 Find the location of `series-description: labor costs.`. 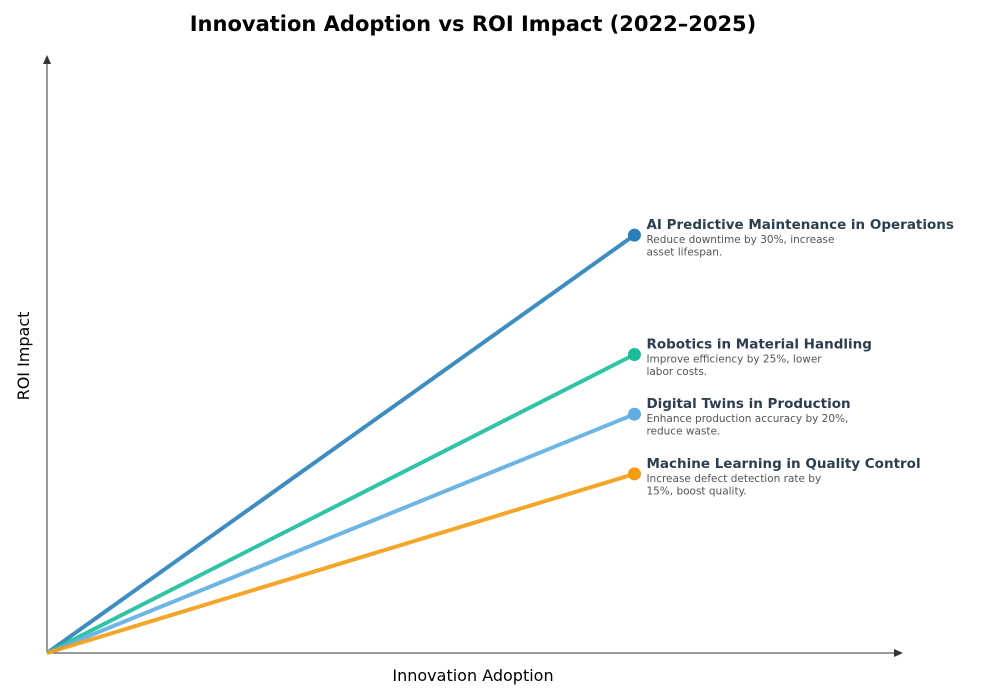

series-description: labor costs. is located at coordinates (676, 372).